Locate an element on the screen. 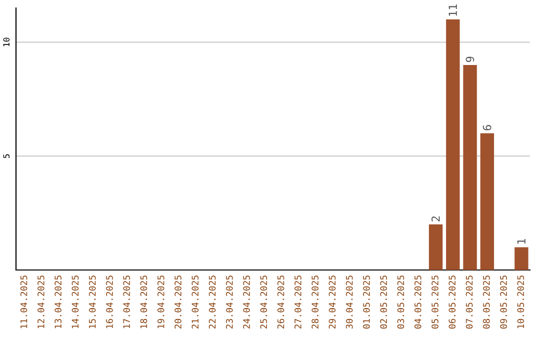 This screenshot has height=340, width=540. x-tick-label: 13.04.2025 is located at coordinates (58, 302).